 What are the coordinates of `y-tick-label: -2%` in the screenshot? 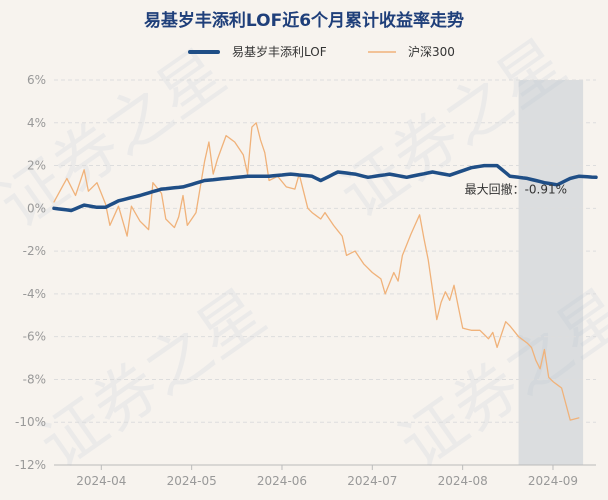 It's located at (34, 251).